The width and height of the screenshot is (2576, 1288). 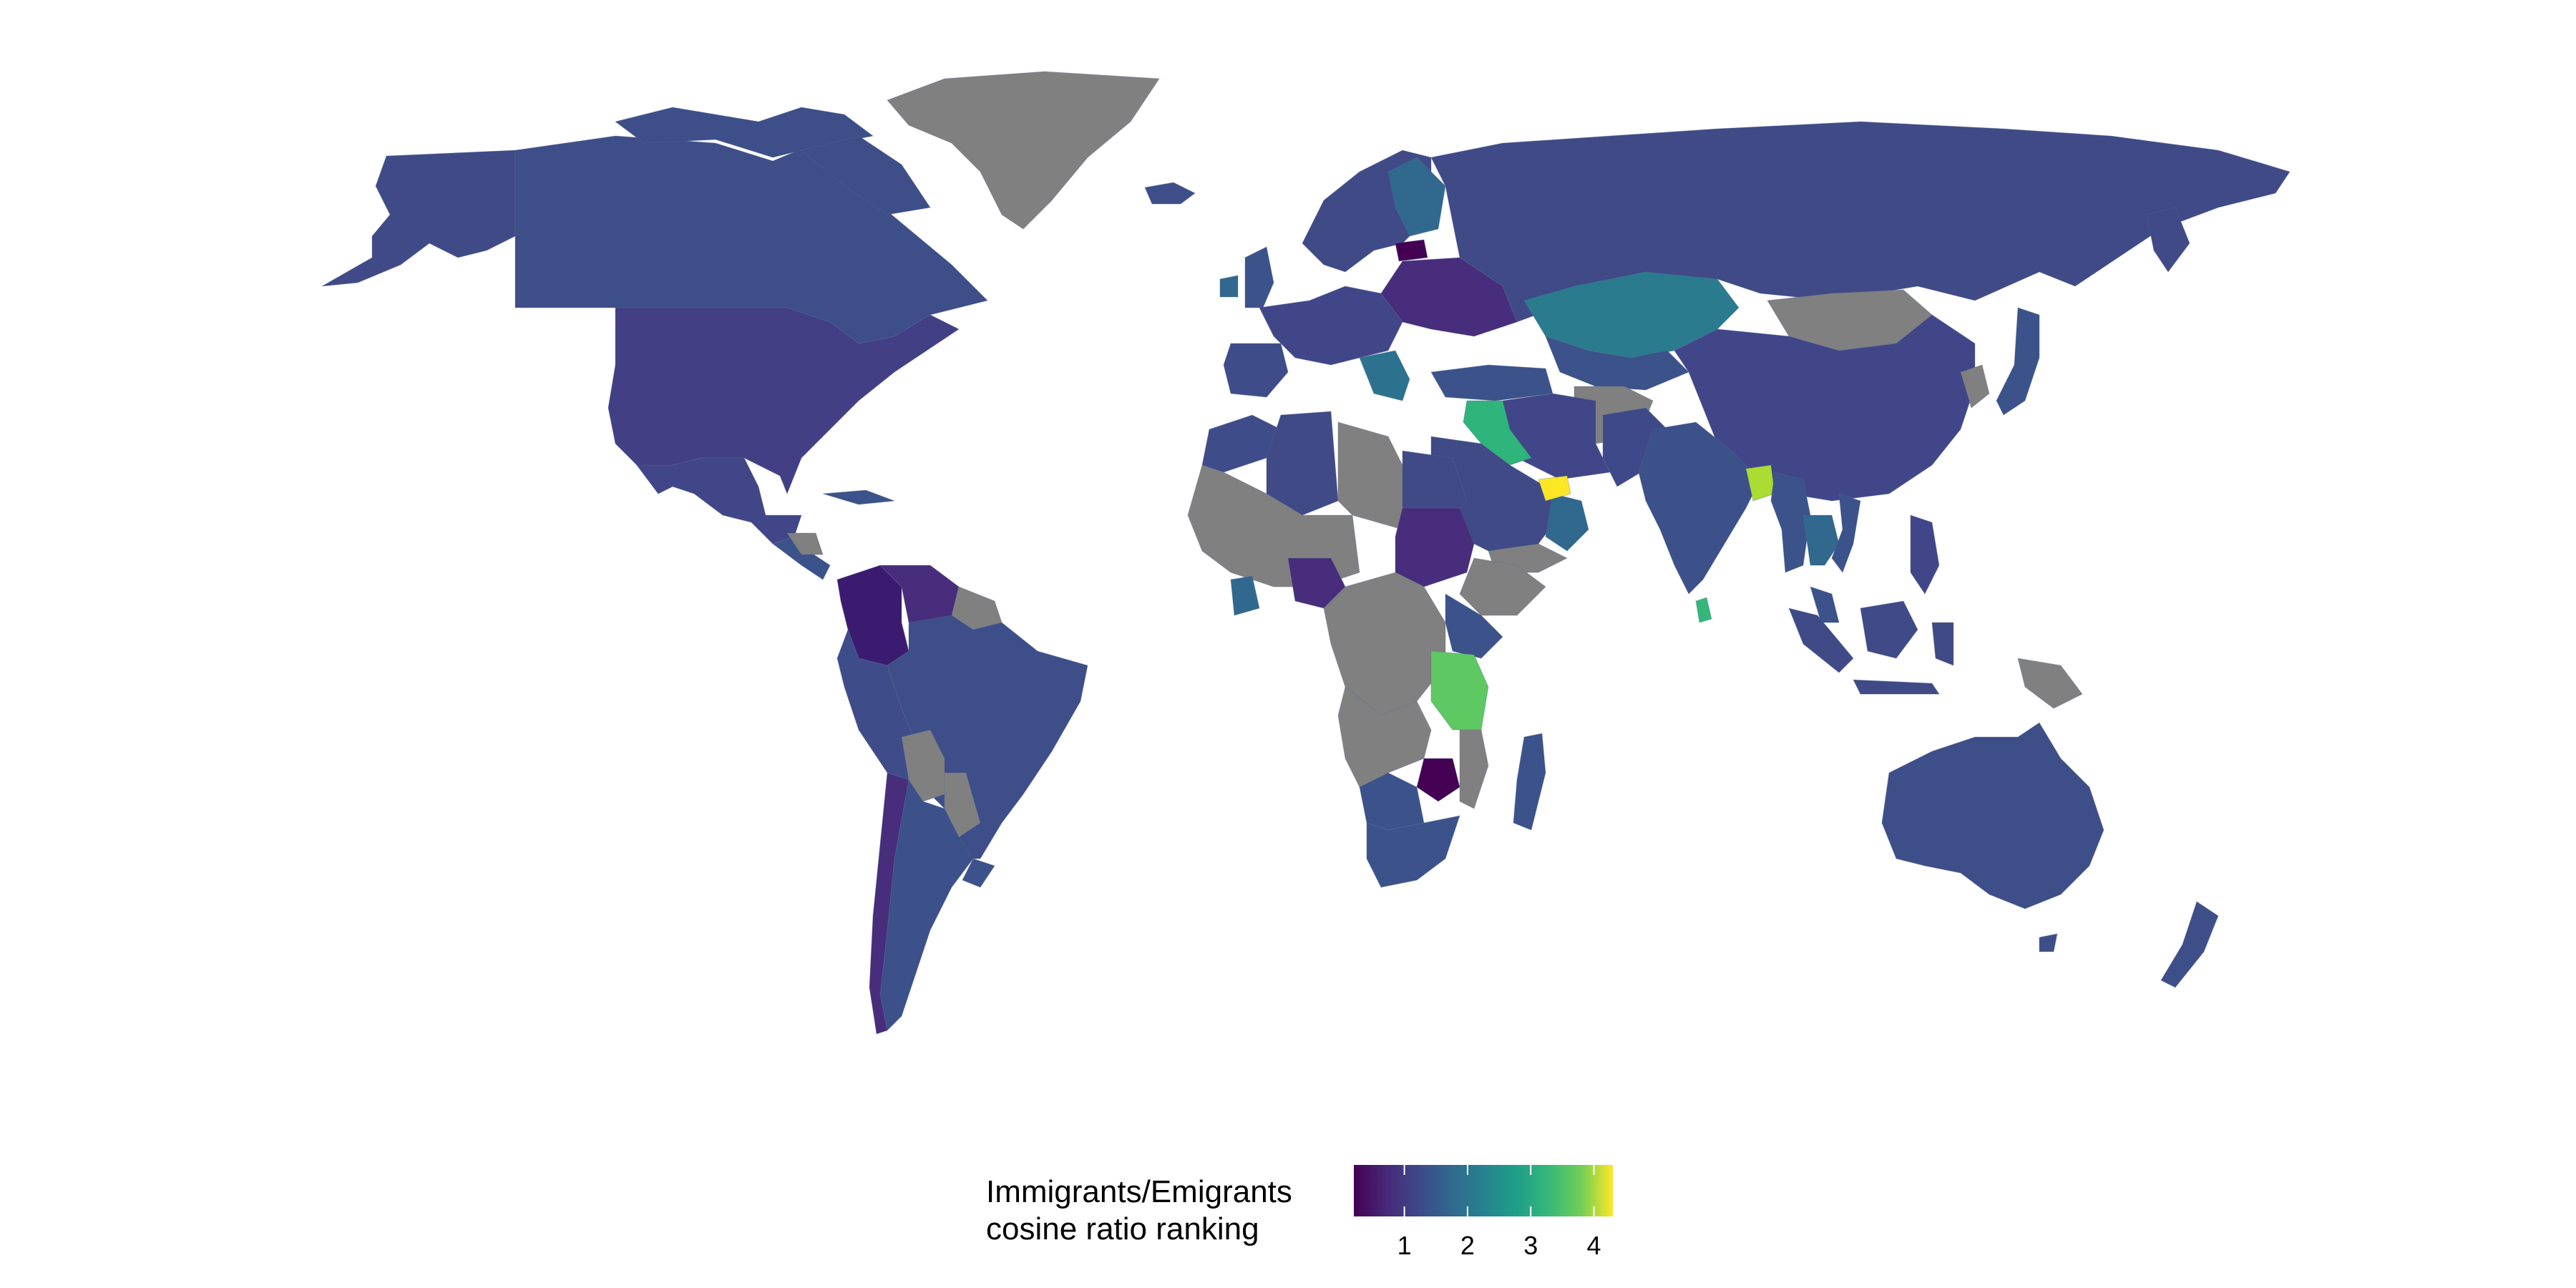 What do you see at coordinates (987, 737) in the screenshot?
I see `country-brazil` at bounding box center [987, 737].